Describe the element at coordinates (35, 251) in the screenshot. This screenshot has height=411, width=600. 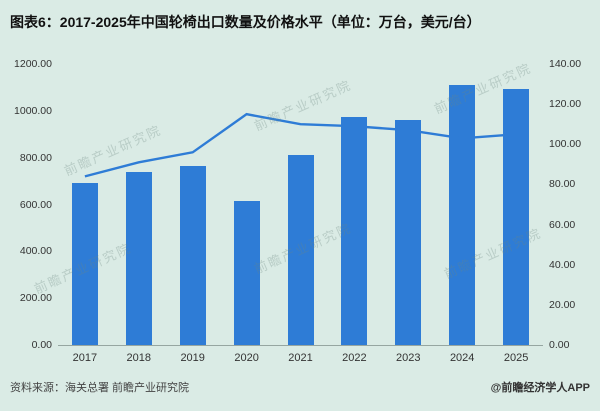
I see `left-axis-tick: 400.00` at that location.